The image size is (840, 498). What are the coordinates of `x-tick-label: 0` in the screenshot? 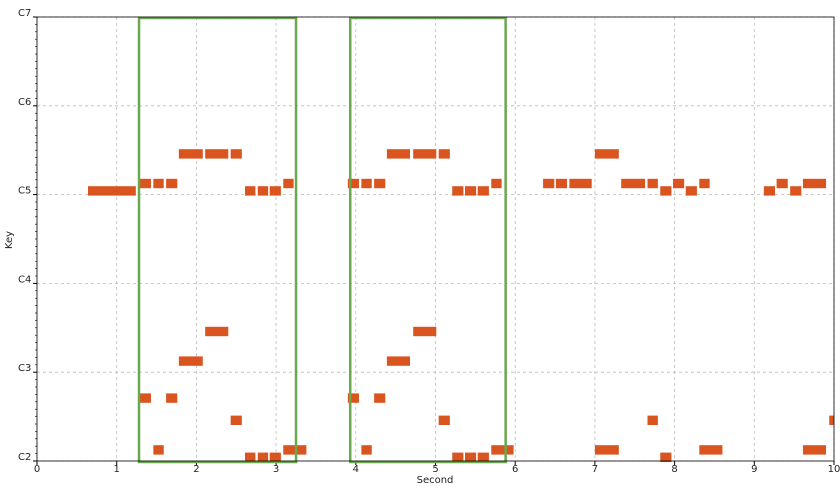 It's located at (37, 469).